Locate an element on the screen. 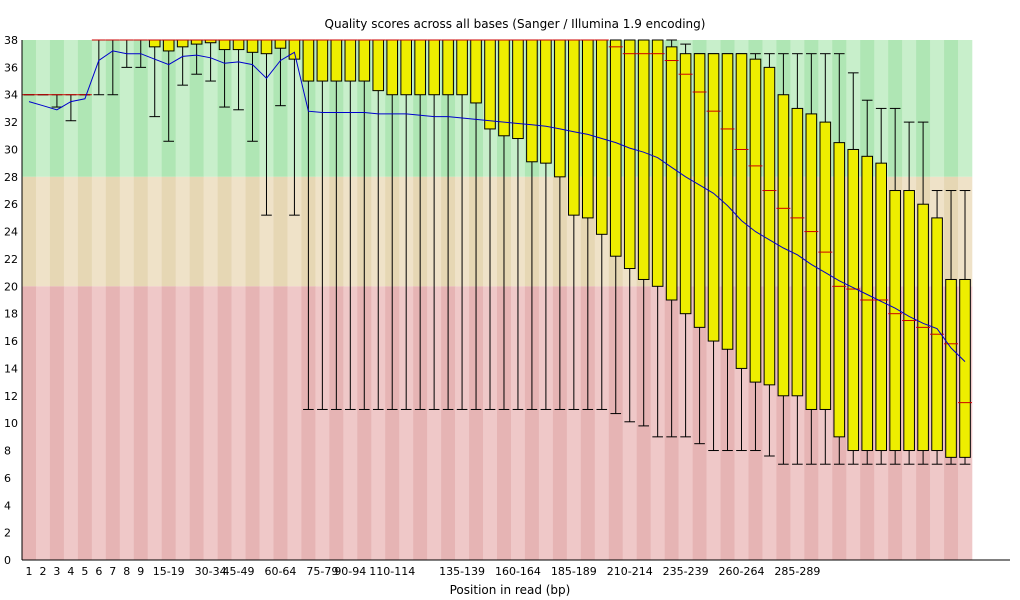 The width and height of the screenshot is (1020, 600). x-tick-75-79: 75-79 is located at coordinates (322, 571).